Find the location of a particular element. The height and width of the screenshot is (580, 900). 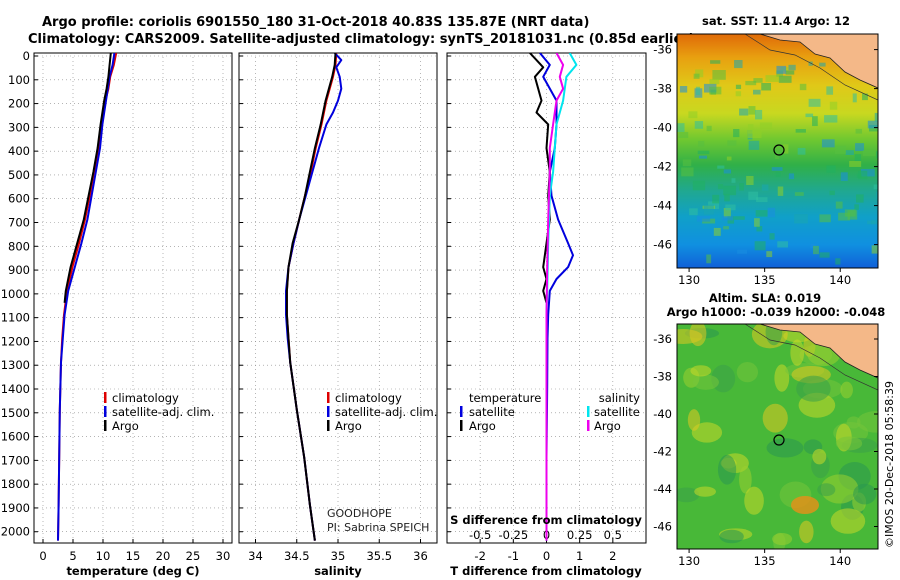

sst-texture is located at coordinates (777, 162).